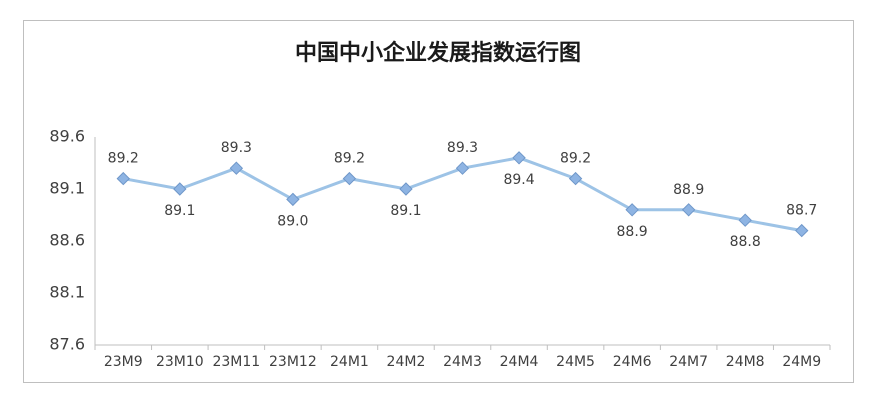  I want to click on data-label: 89.0, so click(292, 221).